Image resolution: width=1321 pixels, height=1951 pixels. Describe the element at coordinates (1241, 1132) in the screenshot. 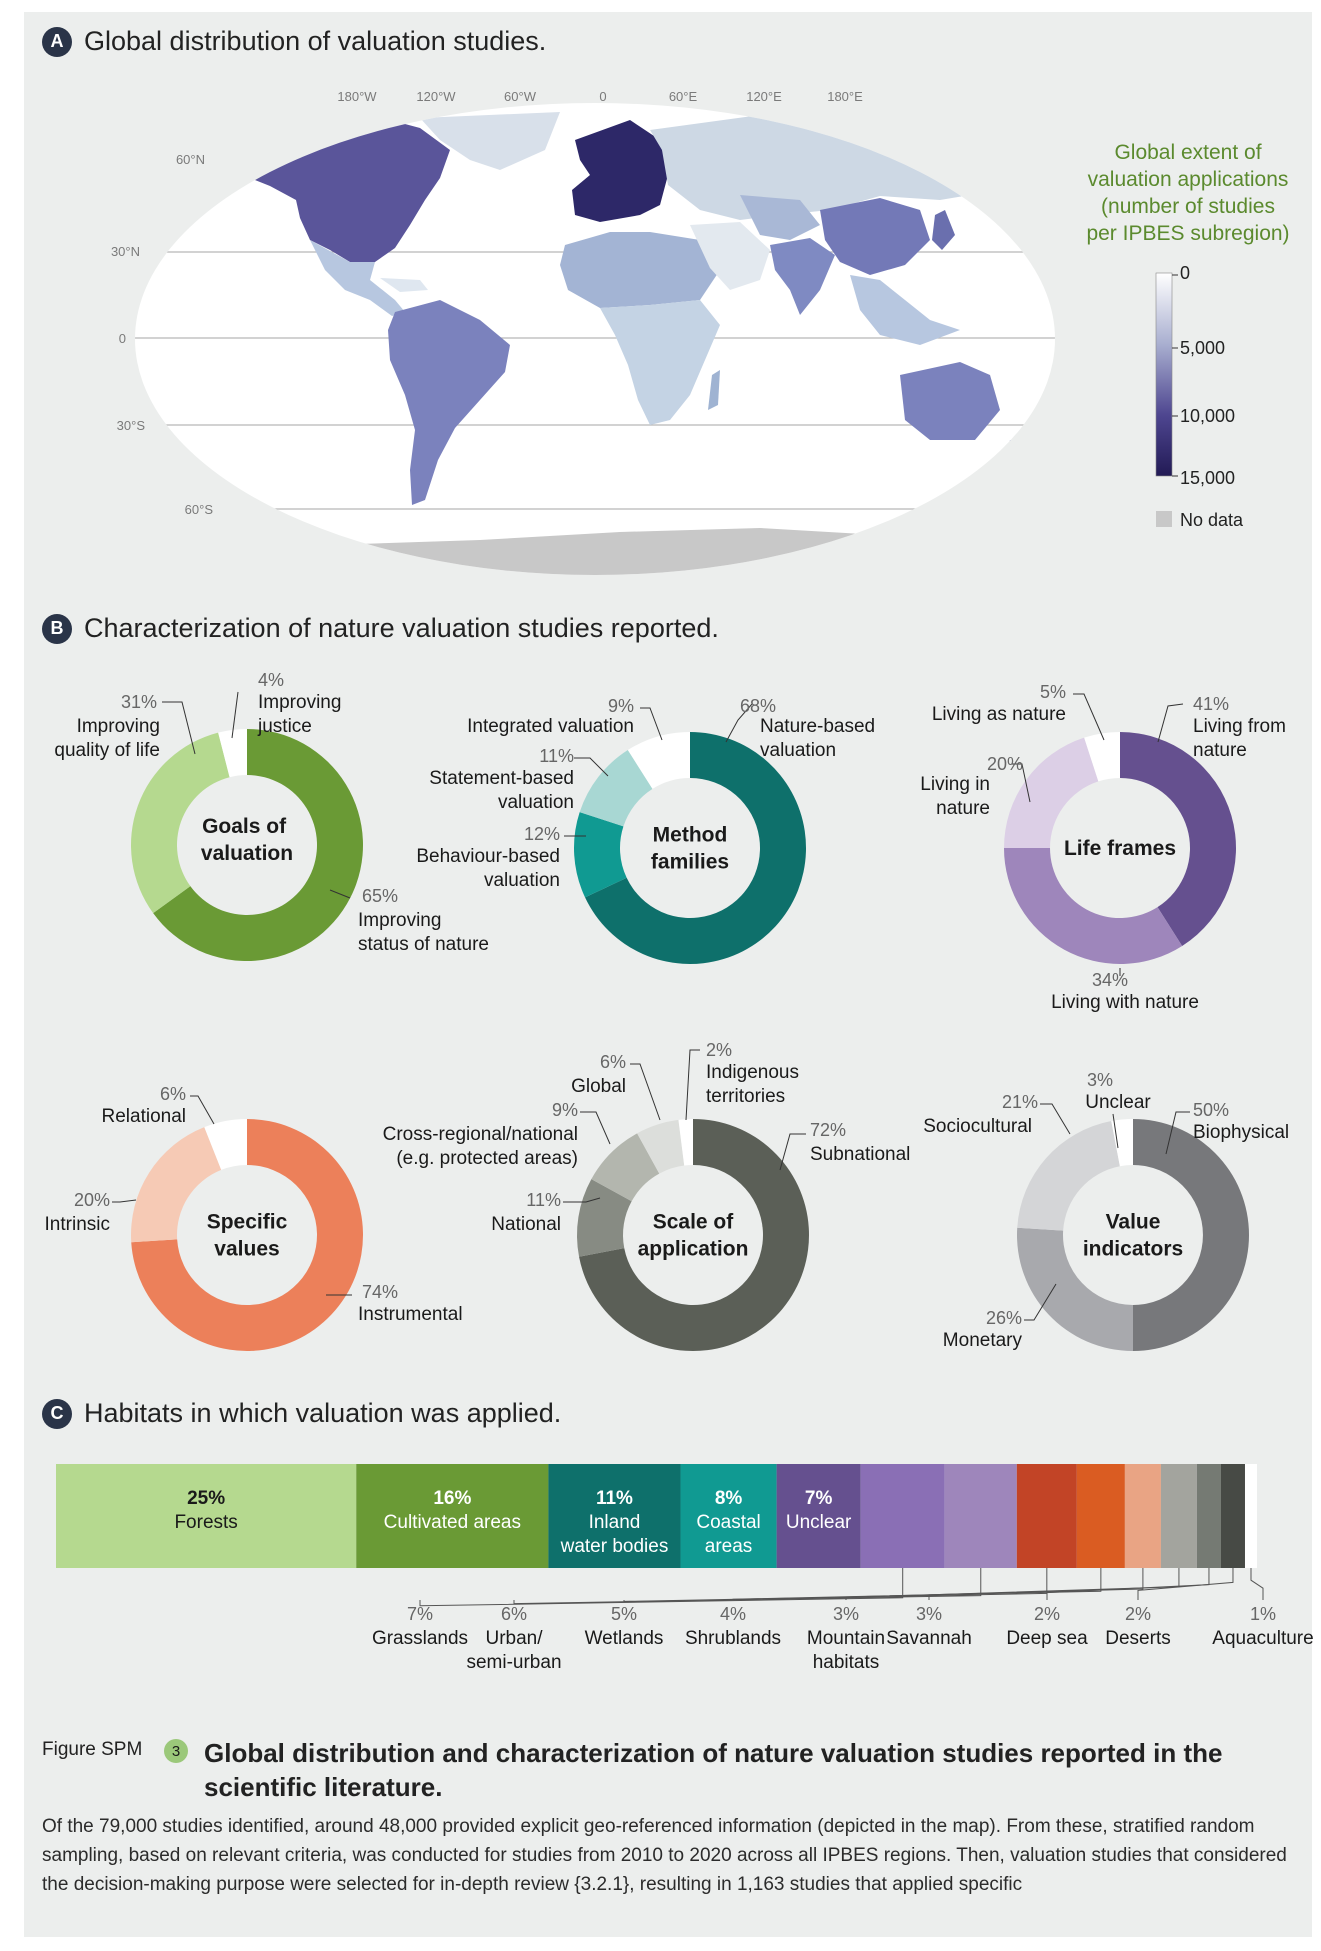

I see `donut-slice-label: Biophysical` at that location.